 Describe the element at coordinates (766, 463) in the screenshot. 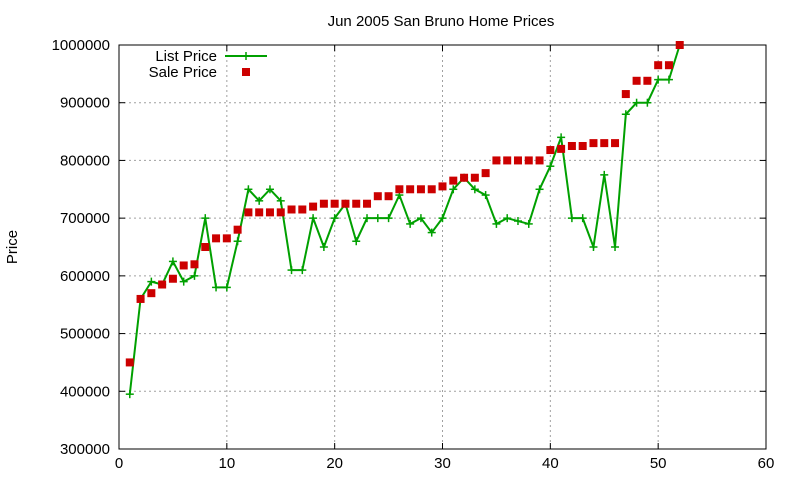

I see `x-tick-label: 60` at that location.